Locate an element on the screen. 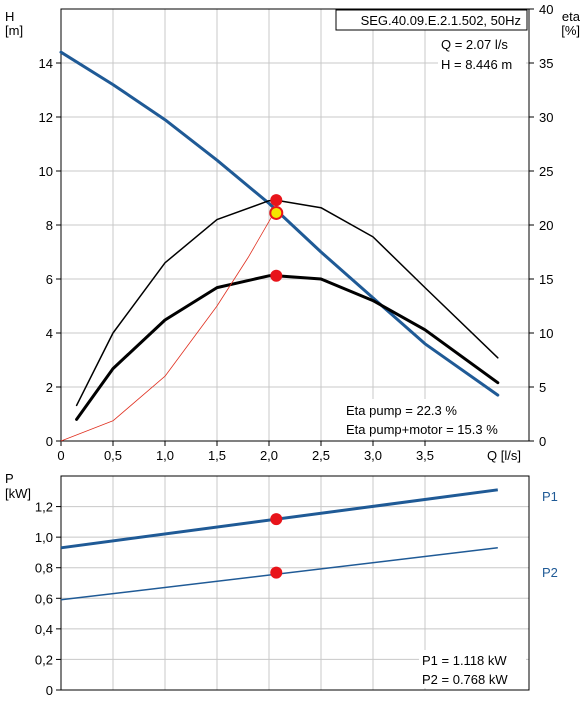 Image resolution: width=585 pixels, height=702 pixels. p-tick-label: 0 is located at coordinates (49, 690).